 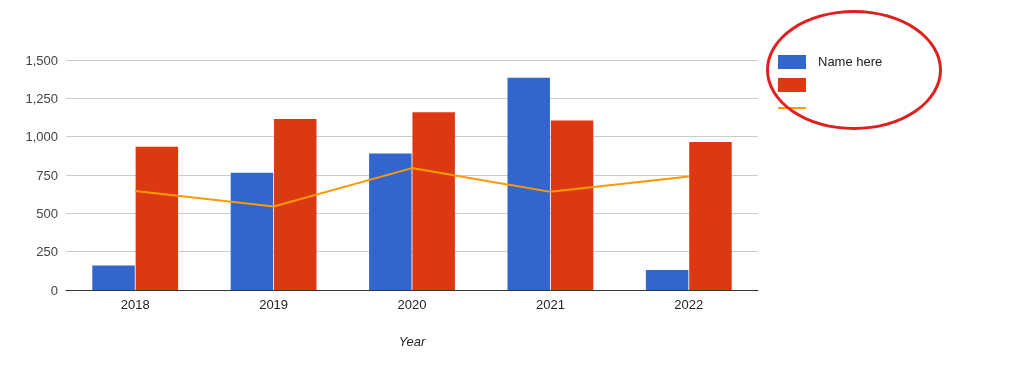 I want to click on y-tick-label: 1,000, so click(x=41, y=137).